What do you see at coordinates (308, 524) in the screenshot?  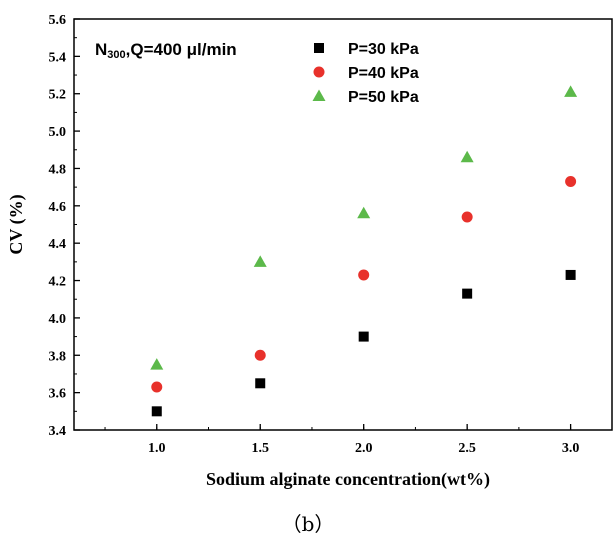 I see `figure-caption: （b）` at bounding box center [308, 524].